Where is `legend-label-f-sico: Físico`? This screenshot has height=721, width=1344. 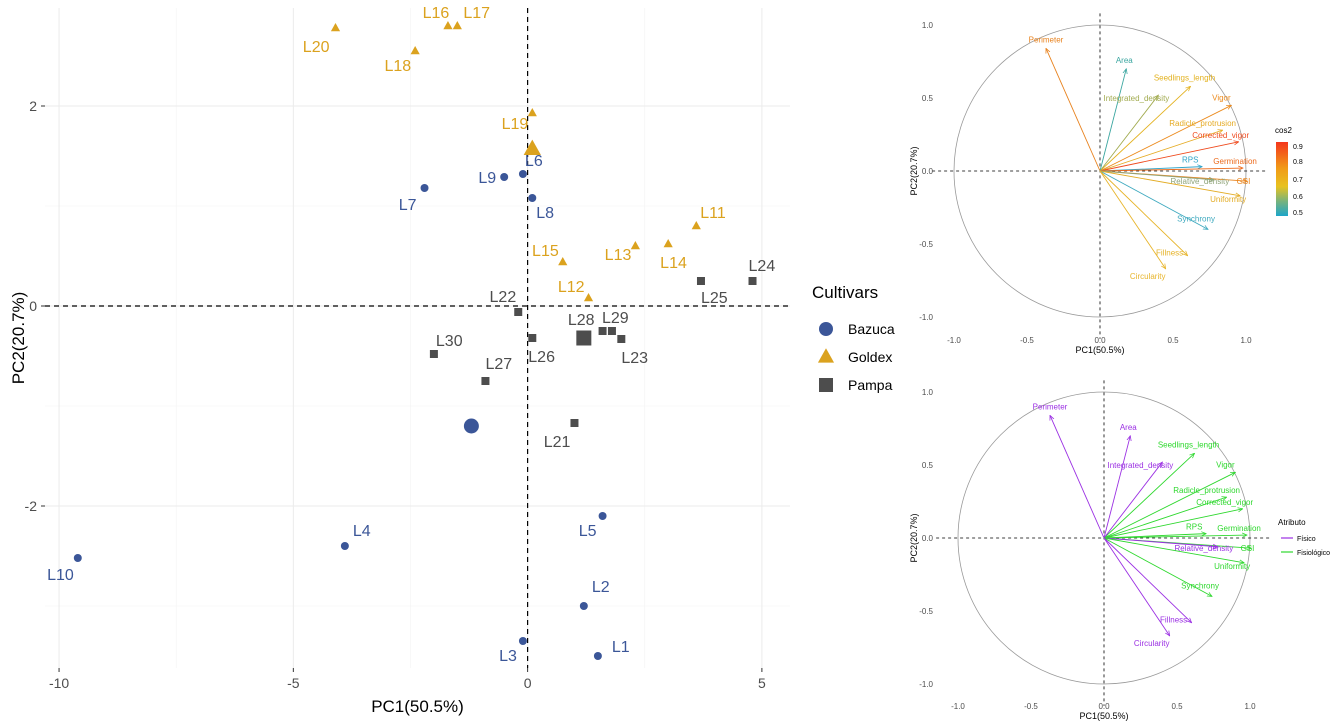 legend-label-f-sico: Físico is located at coordinates (1306, 539).